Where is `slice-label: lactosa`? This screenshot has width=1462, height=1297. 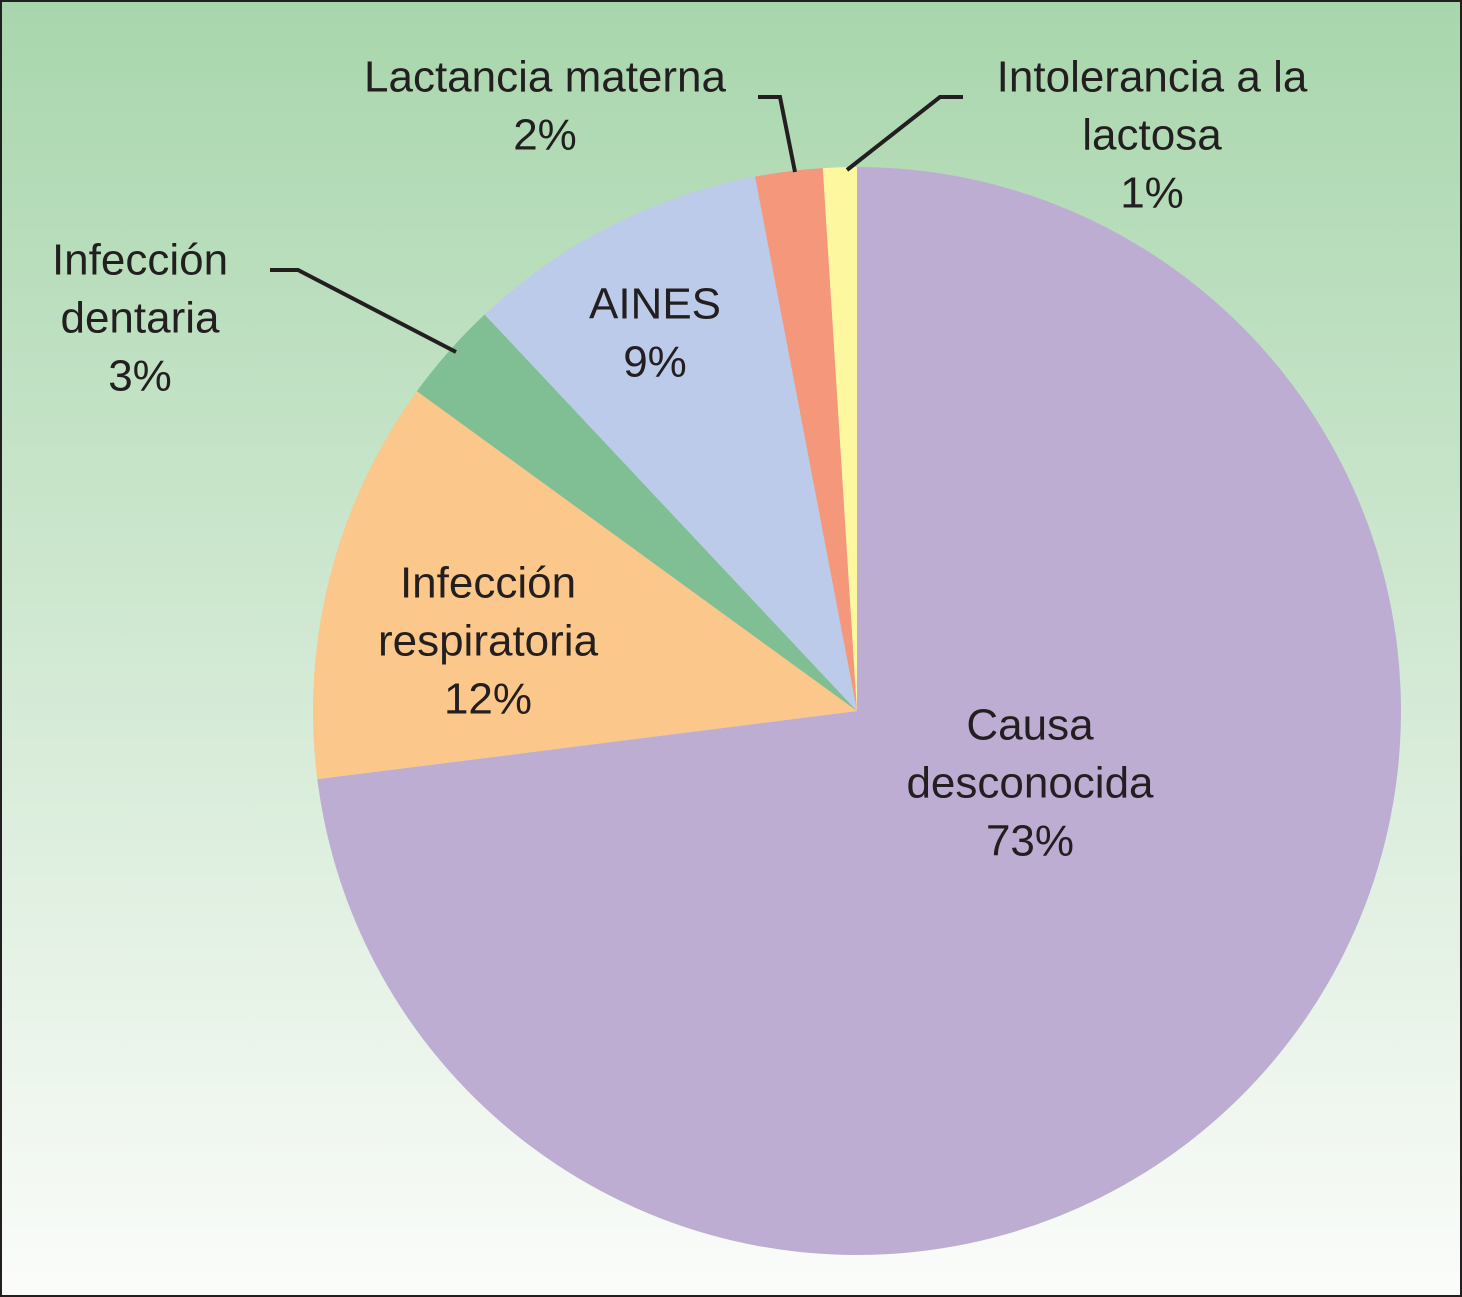
slice-label: lactosa is located at coordinates (1152, 135).